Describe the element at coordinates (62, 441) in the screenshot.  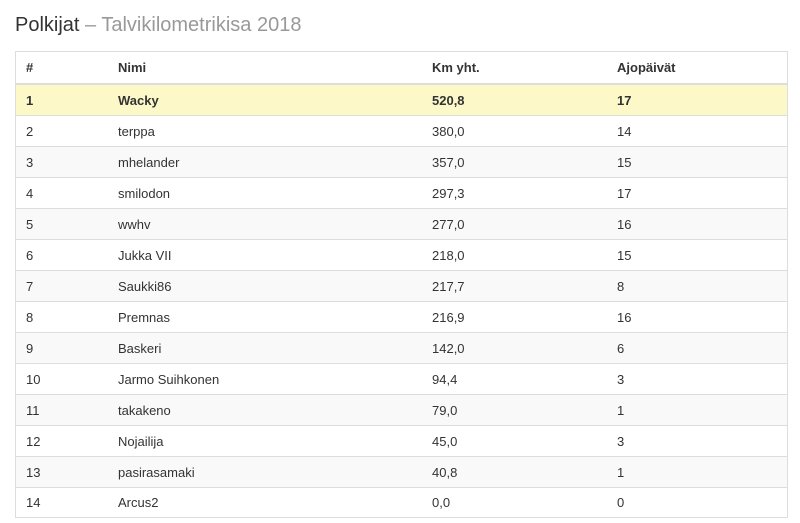
I see `cell-rank: 12` at that location.